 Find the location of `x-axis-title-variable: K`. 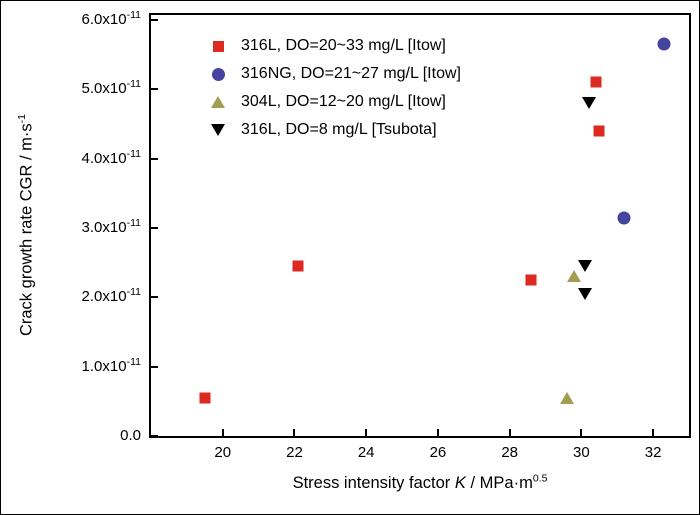

x-axis-title-variable: K is located at coordinates (460, 483).